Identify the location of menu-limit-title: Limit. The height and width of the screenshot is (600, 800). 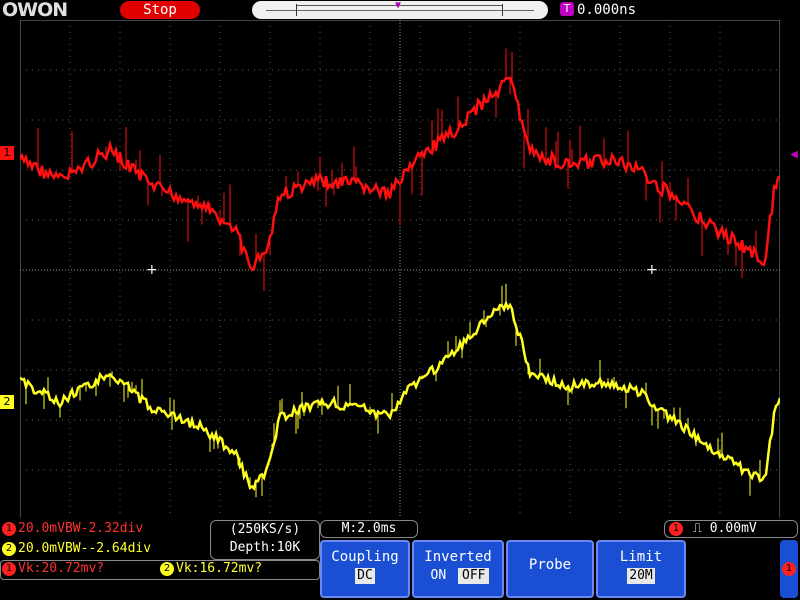
(641, 557).